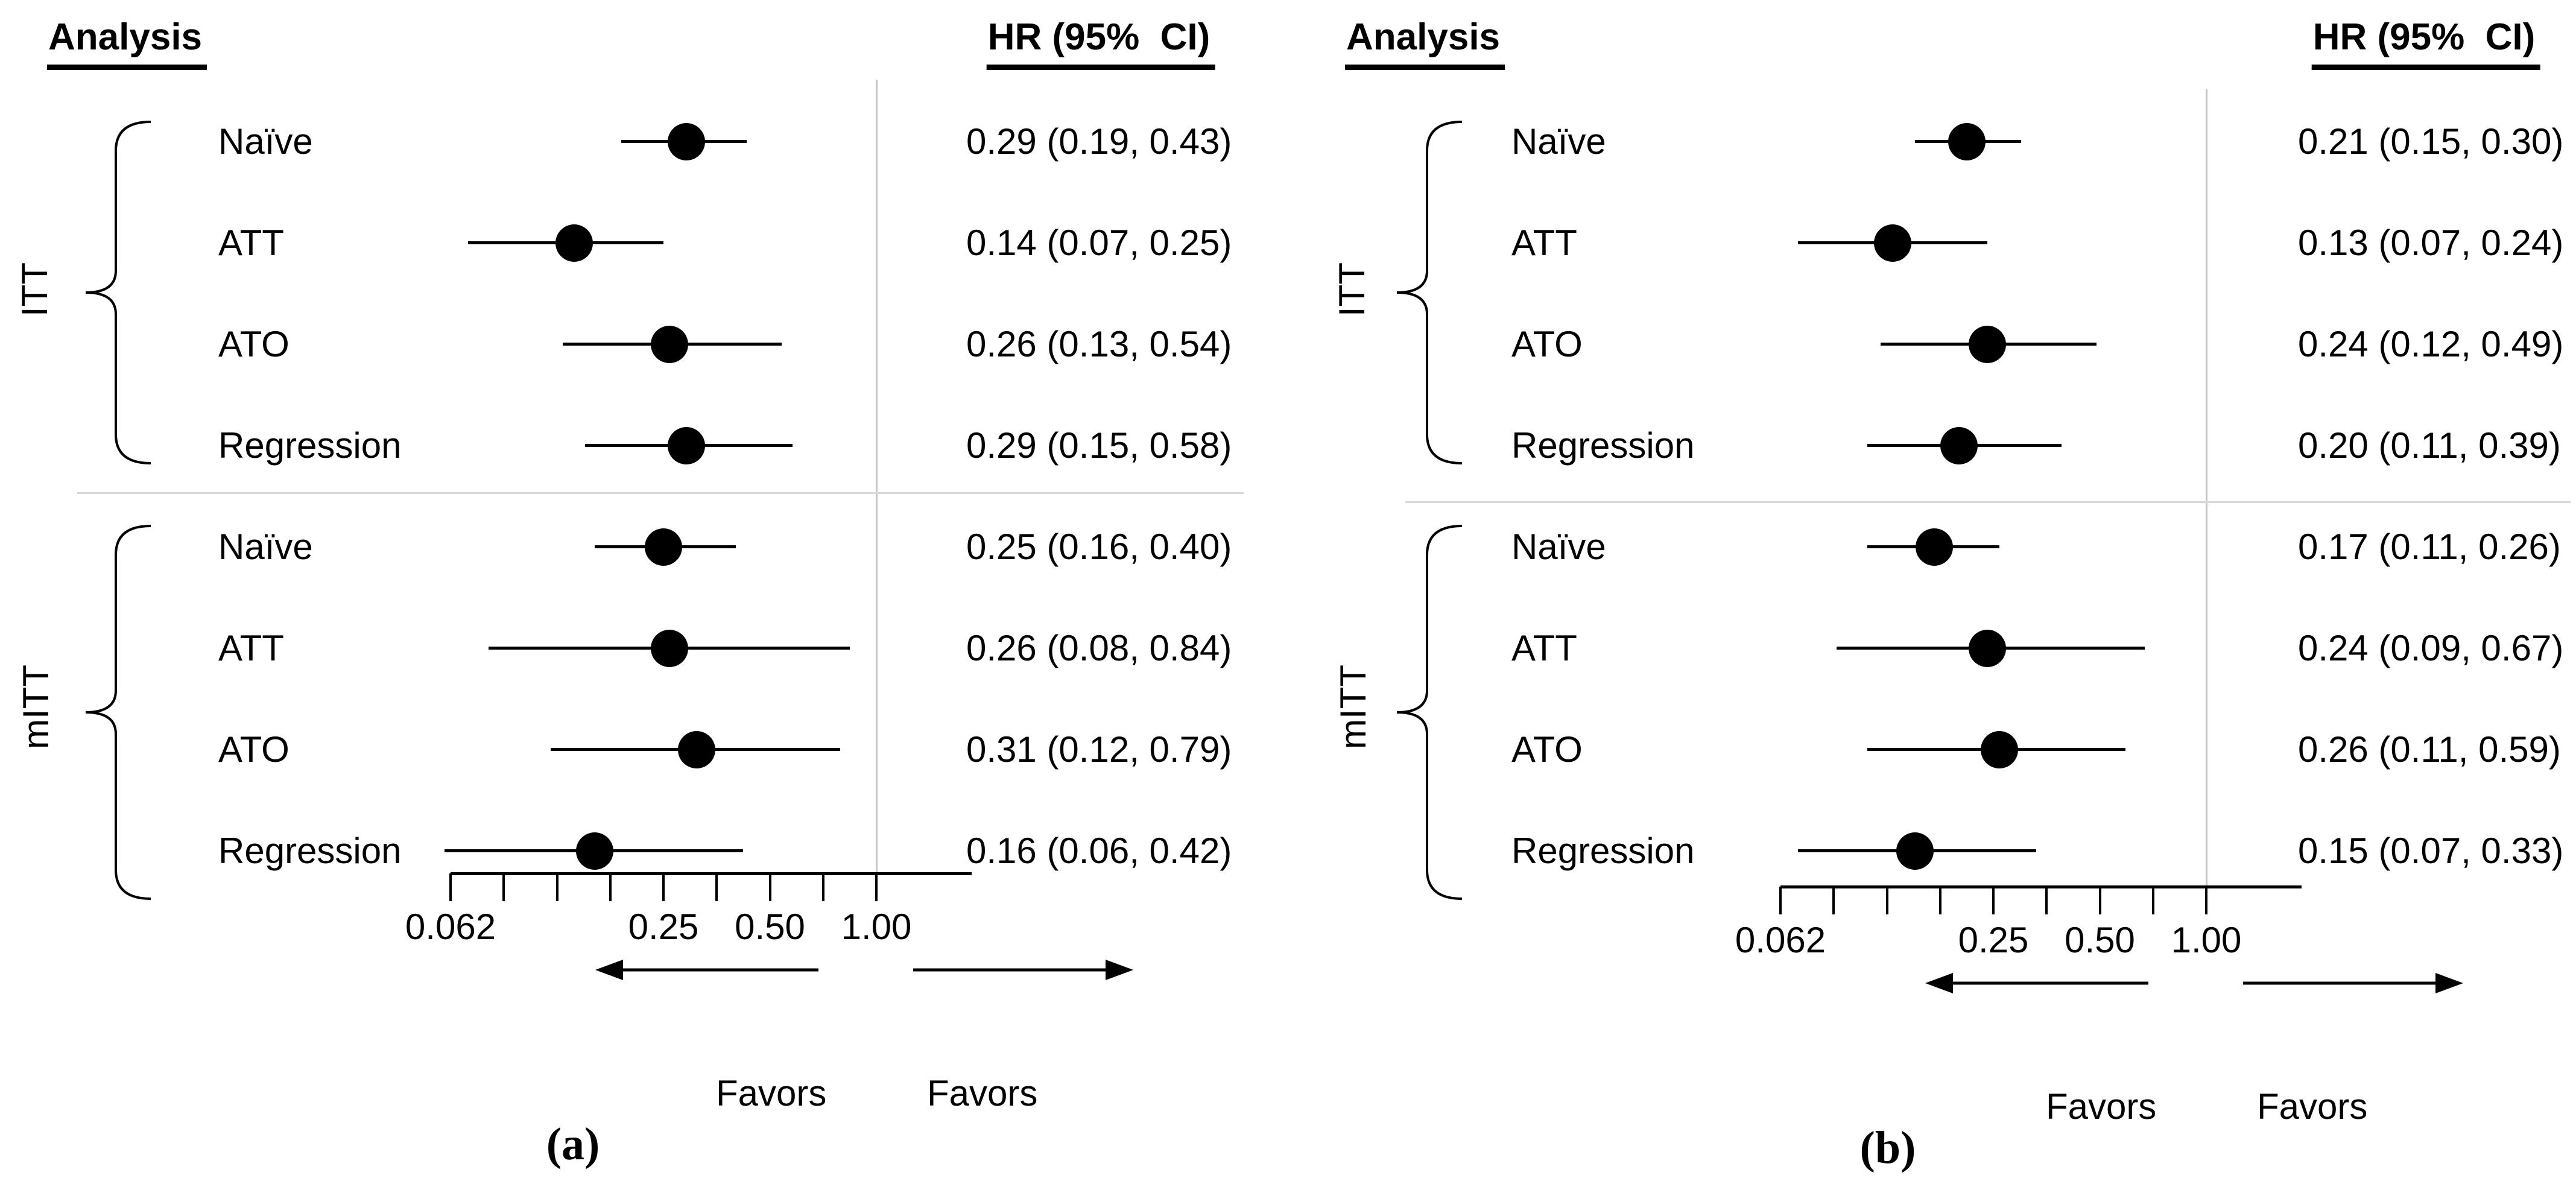 The height and width of the screenshot is (1181, 2576). I want to click on favors-cilta-cel-arrowhead, so click(1939, 983).